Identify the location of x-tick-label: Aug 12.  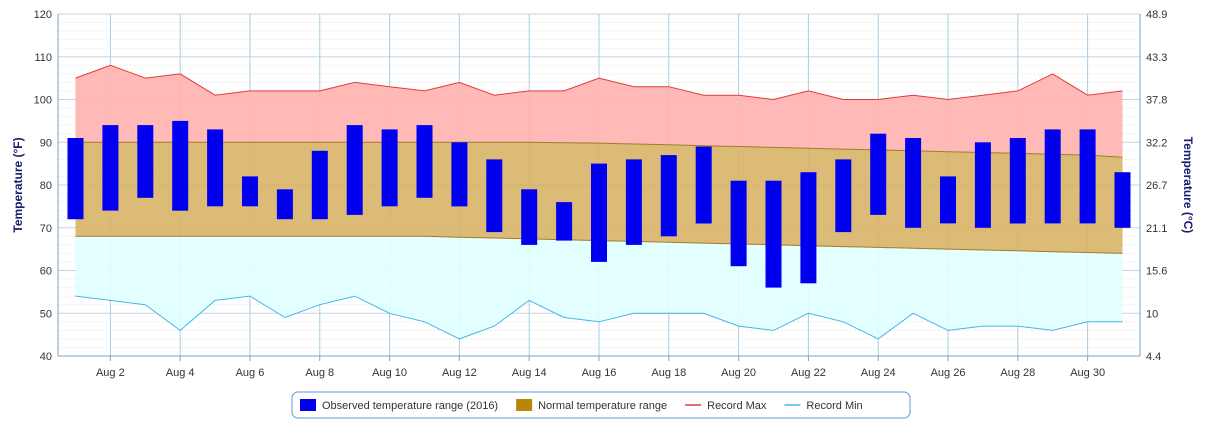
(459, 373).